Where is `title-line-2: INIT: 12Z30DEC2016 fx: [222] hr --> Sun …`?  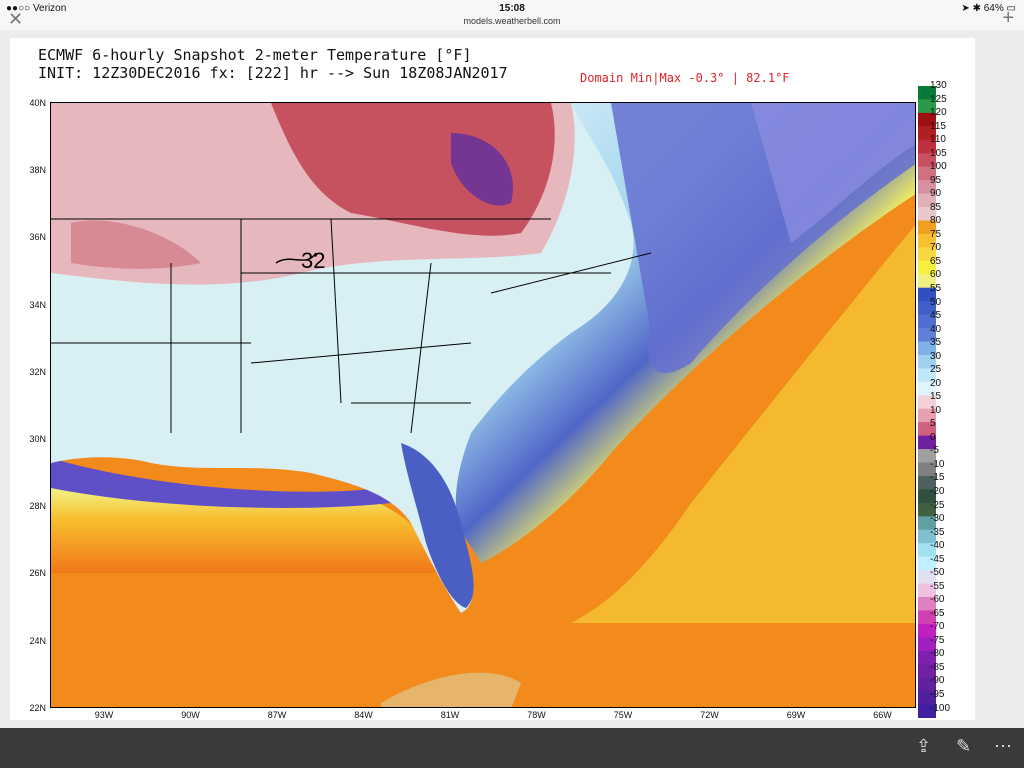
title-line-2: INIT: 12Z30DEC2016 fx: [222] hr --> Sun … is located at coordinates (273, 73).